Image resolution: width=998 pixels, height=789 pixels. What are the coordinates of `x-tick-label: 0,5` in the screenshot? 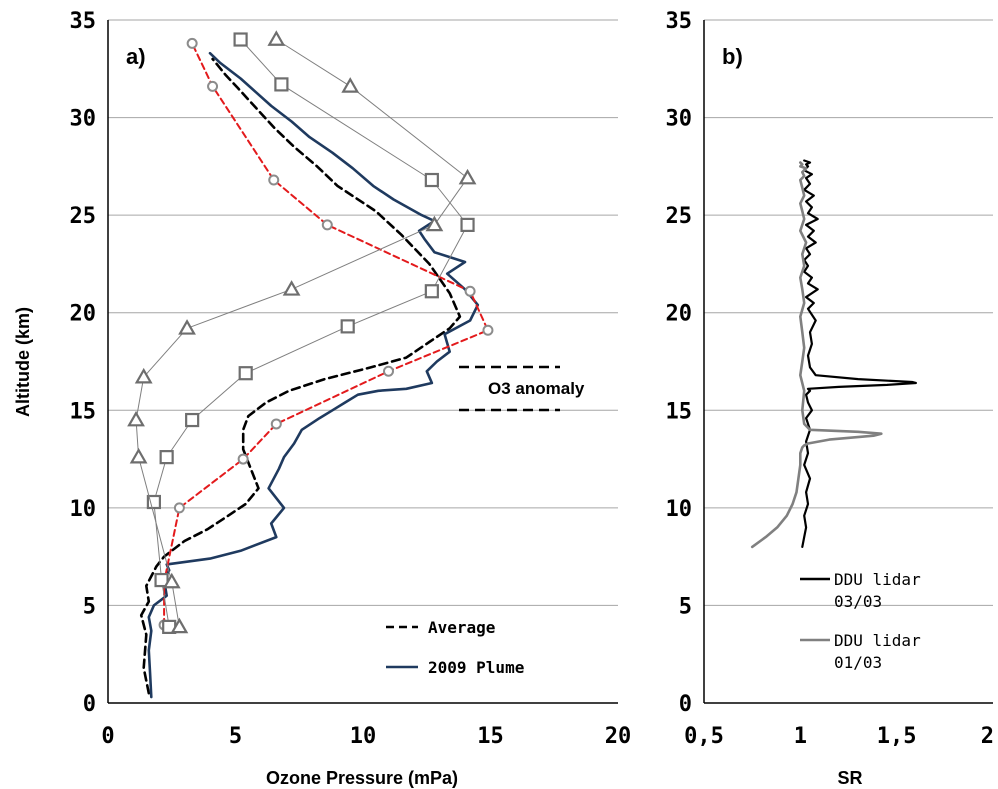 It's located at (704, 736).